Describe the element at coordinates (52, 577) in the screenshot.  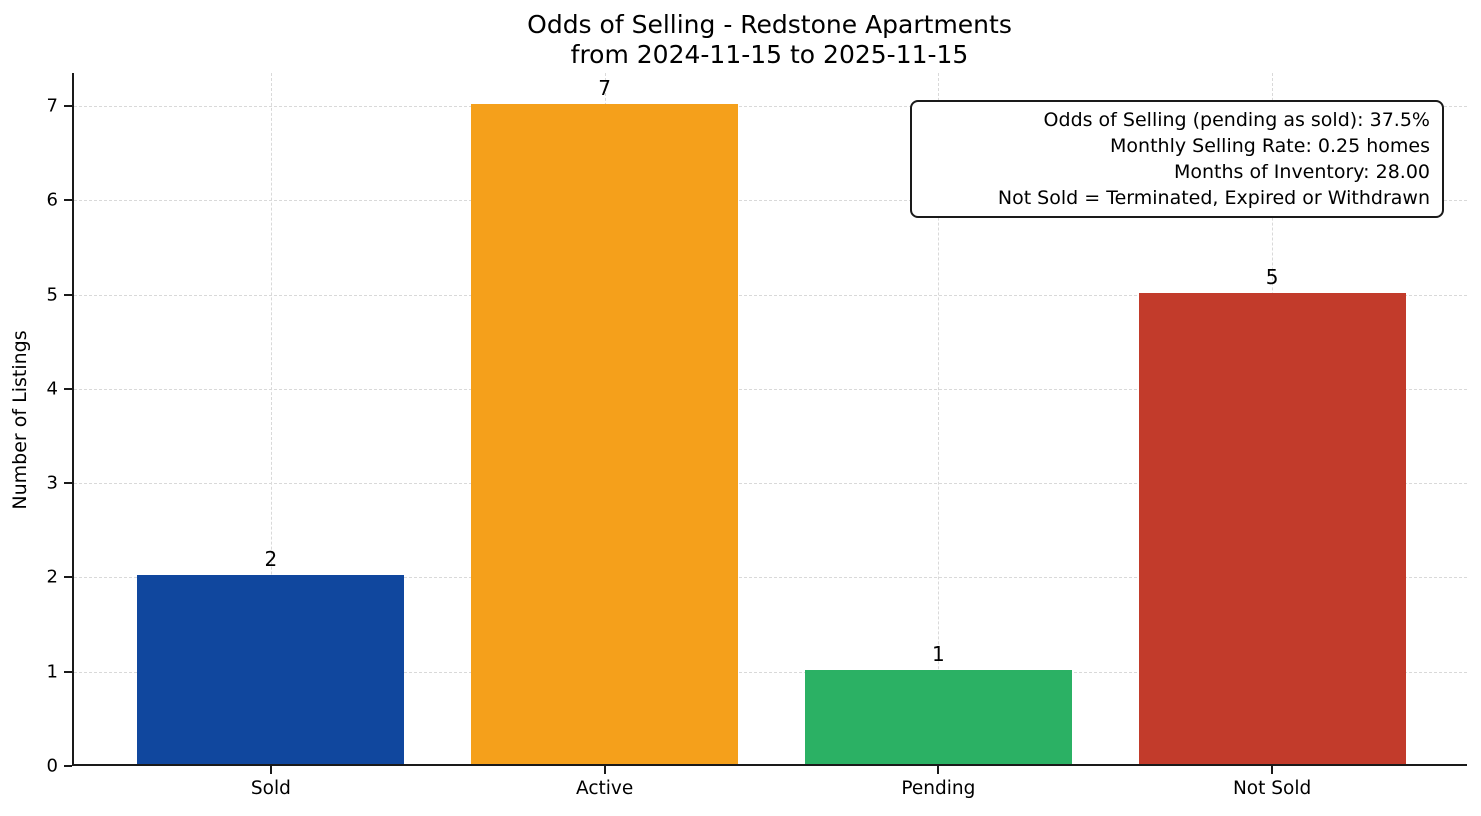
I see `y-tick-label: 2` at that location.